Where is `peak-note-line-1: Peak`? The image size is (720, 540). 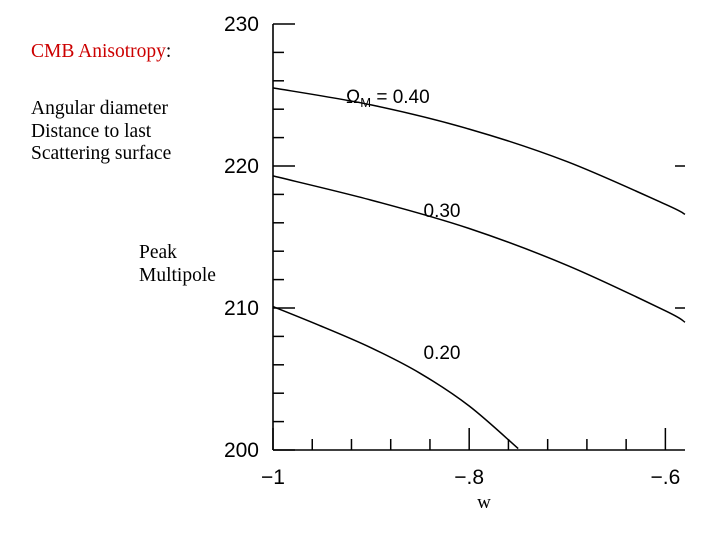
peak-note-line-1: Peak is located at coordinates (158, 252).